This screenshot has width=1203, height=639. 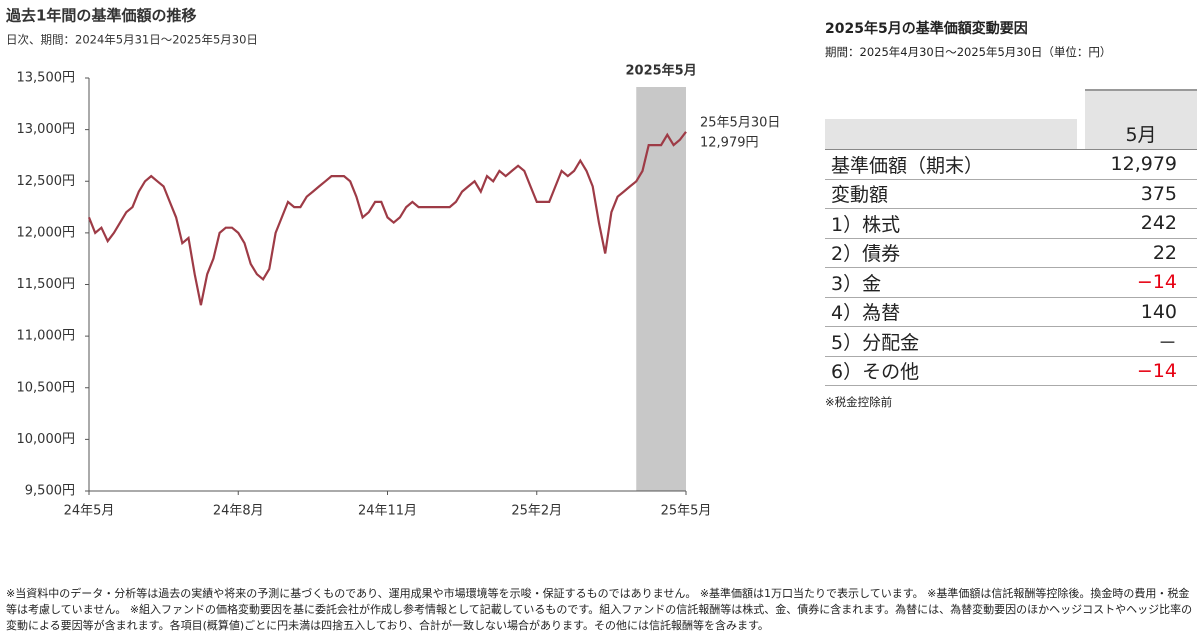 What do you see at coordinates (907, 165) in the screenshot?
I see `cell-label: 基準価額（期末）` at bounding box center [907, 165].